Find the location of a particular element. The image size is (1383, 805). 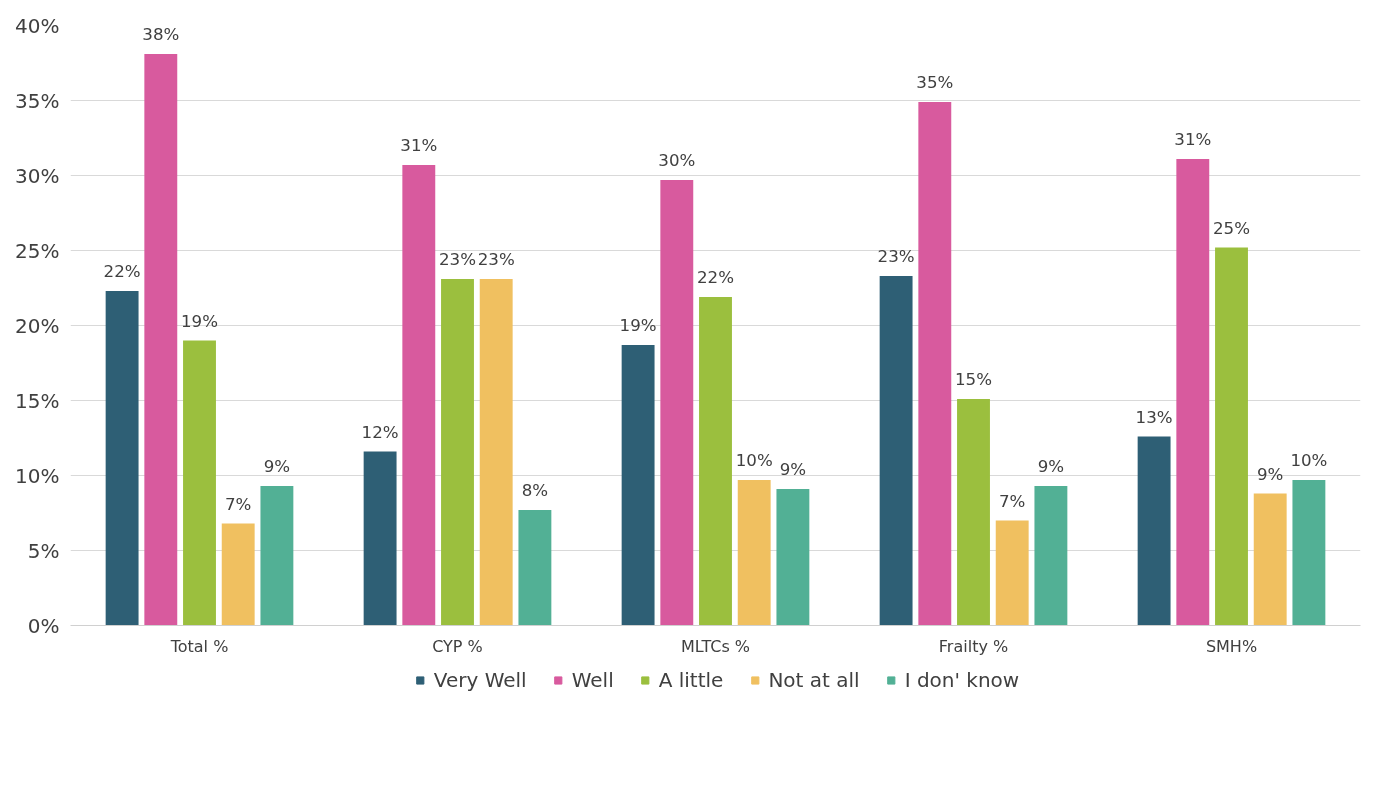

legend-label: Not at all is located at coordinates (814, 680).